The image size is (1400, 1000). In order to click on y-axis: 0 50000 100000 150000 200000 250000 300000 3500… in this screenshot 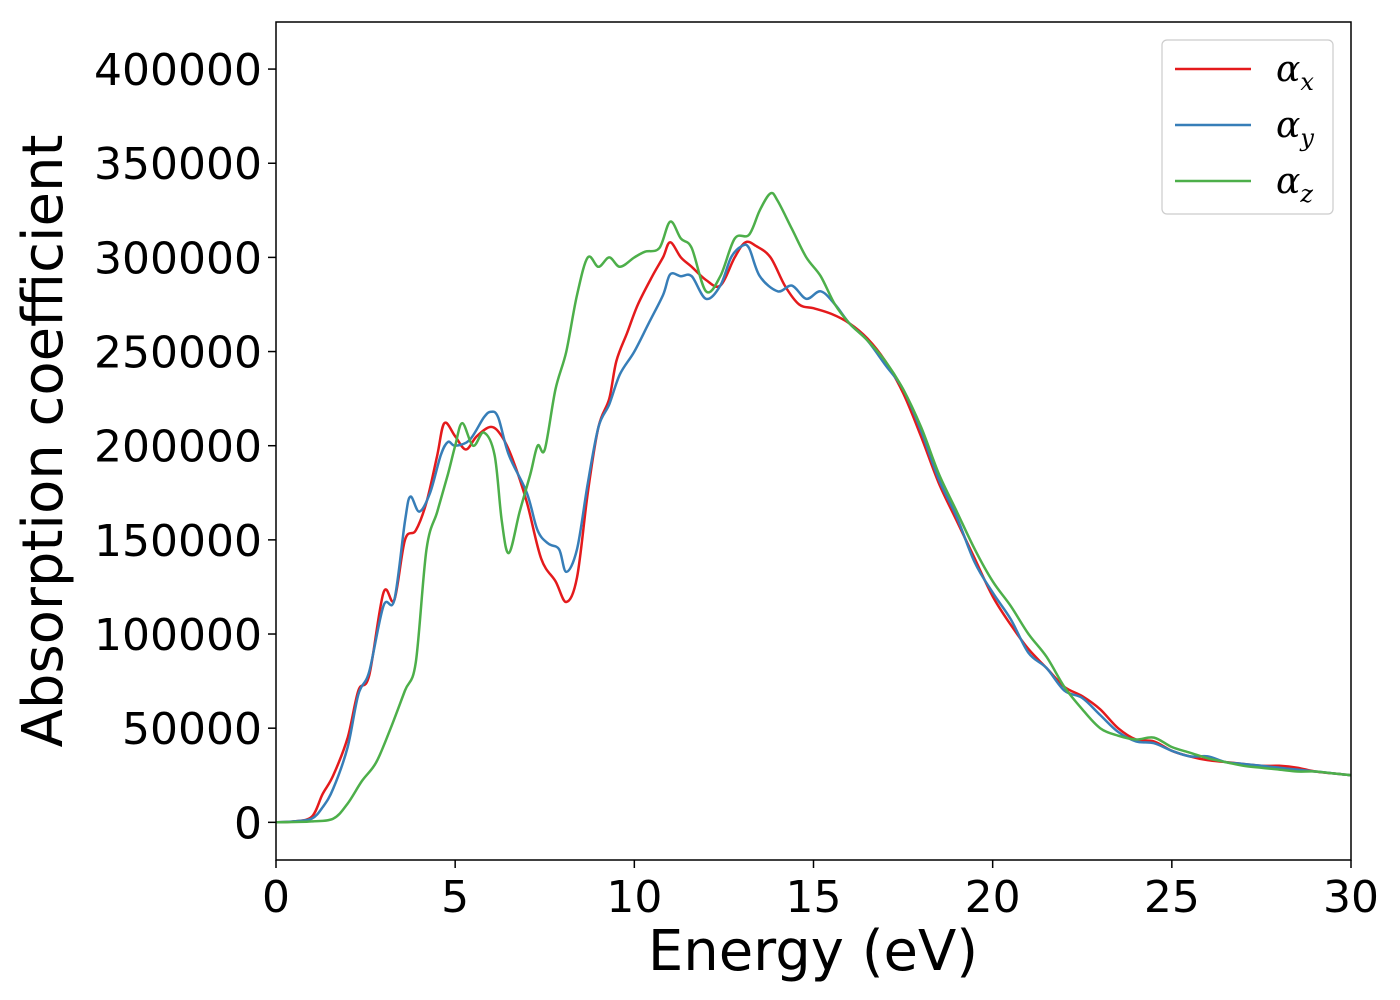, I will do `click(185, 447)`.